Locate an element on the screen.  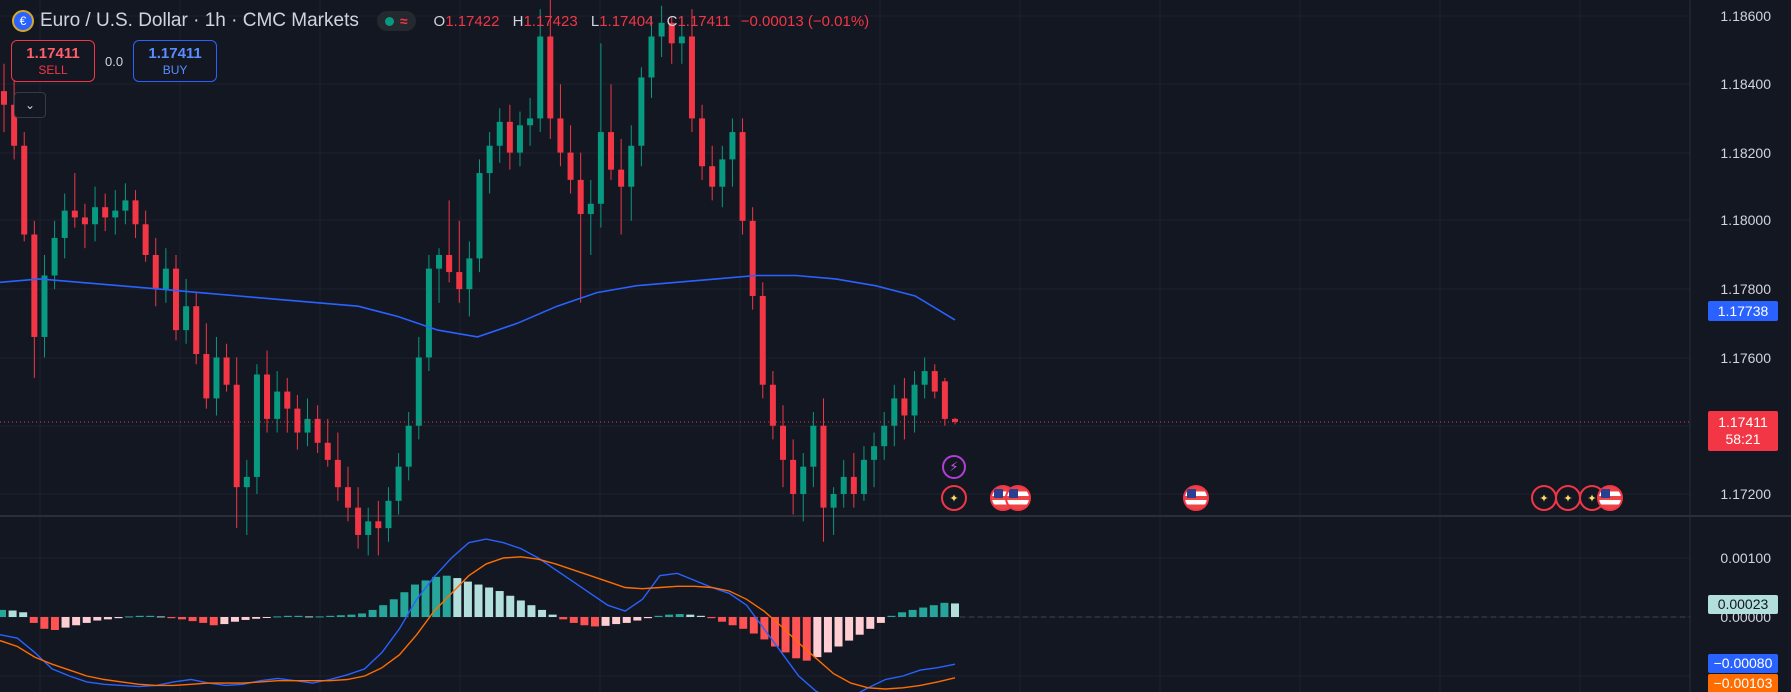
market-status-pill: ≈ is located at coordinates (396, 21).